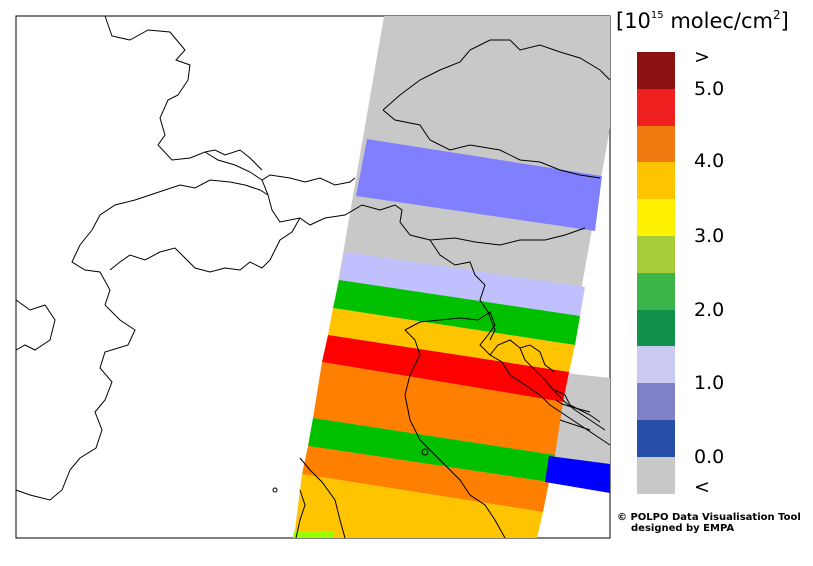 The height and width of the screenshot is (566, 813). What do you see at coordinates (709, 89) in the screenshot?
I see `legend-tick-5: 5.0` at bounding box center [709, 89].